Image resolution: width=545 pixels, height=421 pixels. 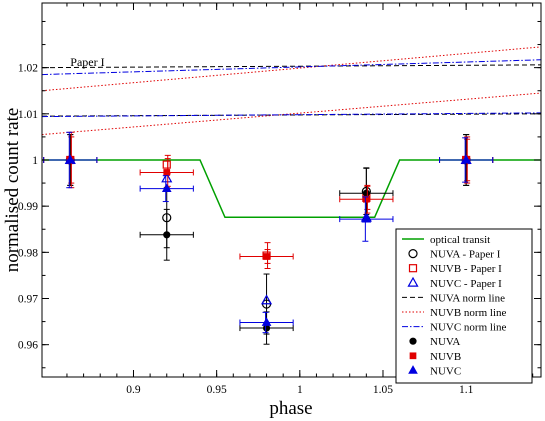 What do you see at coordinates (383, 390) in the screenshot?
I see `x-tick-label: 1.05` at bounding box center [383, 390].